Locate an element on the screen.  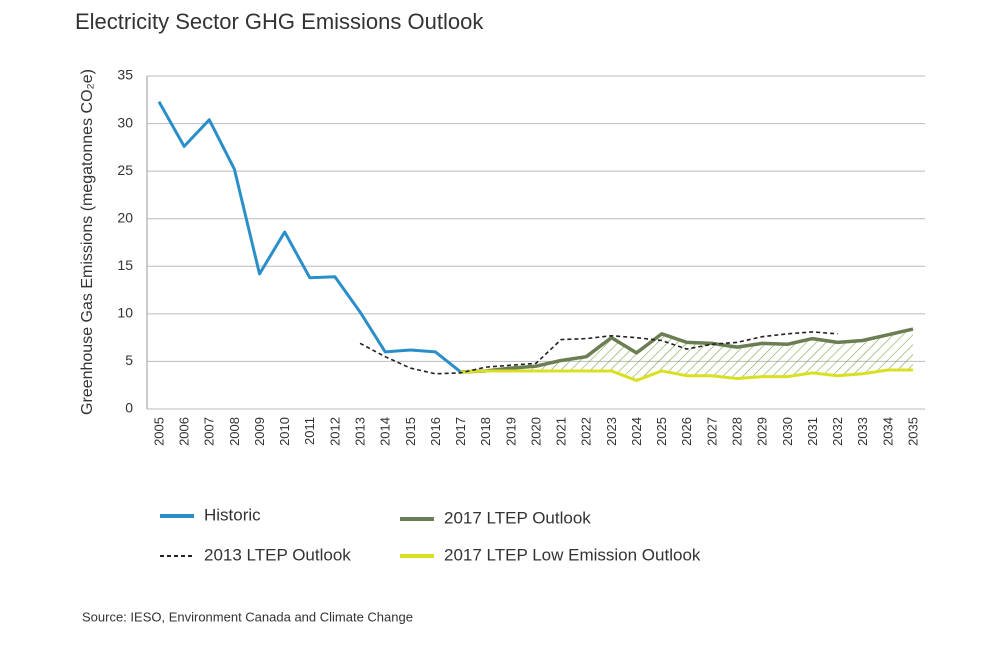
x-tick-label: 2022 is located at coordinates (586, 431).